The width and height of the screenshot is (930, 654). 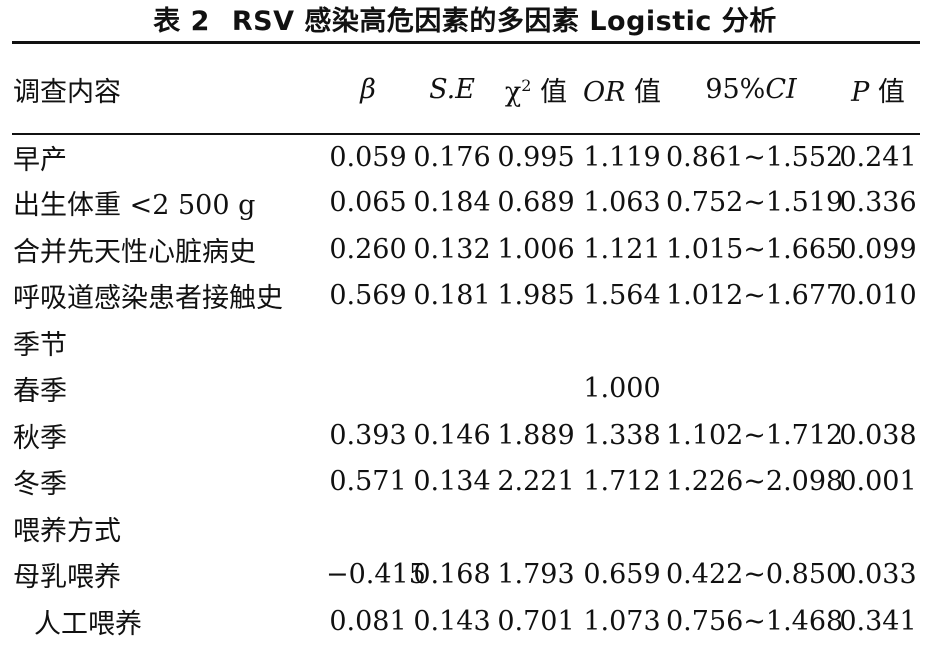 What do you see at coordinates (878, 249) in the screenshot?
I see `cell-p: 0.099` at bounding box center [878, 249].